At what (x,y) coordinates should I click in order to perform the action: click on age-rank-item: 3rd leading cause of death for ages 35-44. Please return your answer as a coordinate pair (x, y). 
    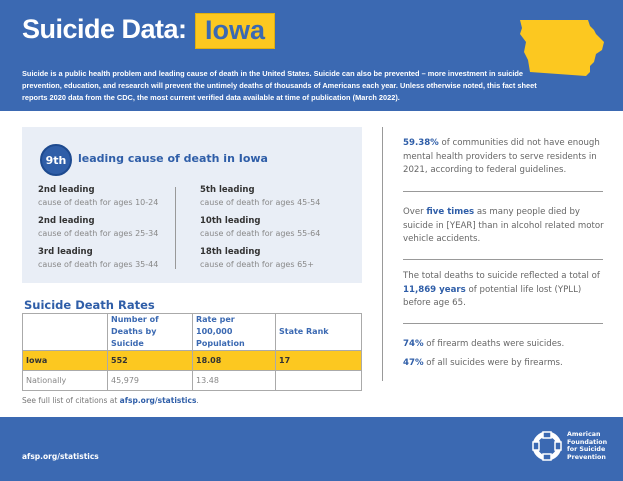
    Looking at the image, I should click on (98, 258).